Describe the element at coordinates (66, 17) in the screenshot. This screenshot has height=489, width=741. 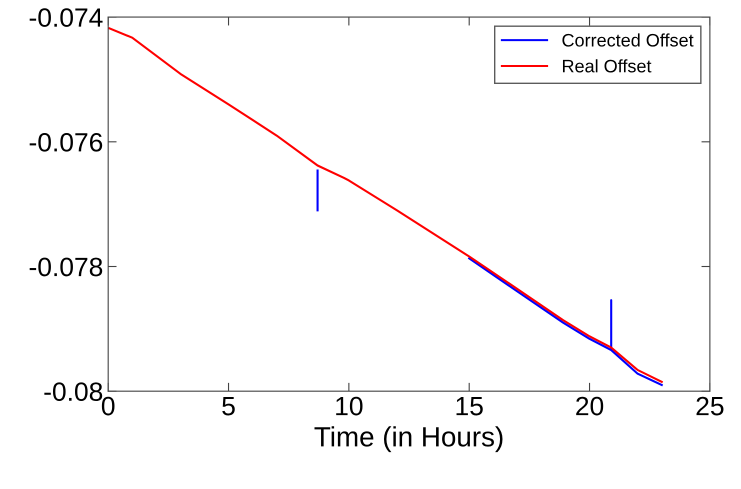
I see `y-tick-label: -0.074` at that location.